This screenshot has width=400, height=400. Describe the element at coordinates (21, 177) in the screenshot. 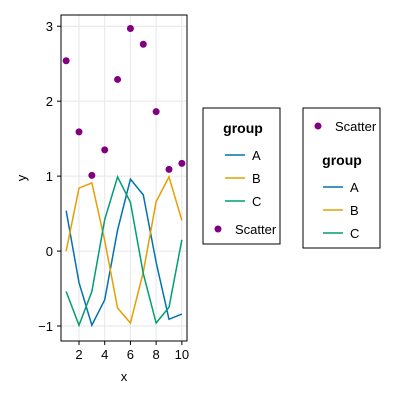

I see `y-axis-label: y` at that location.